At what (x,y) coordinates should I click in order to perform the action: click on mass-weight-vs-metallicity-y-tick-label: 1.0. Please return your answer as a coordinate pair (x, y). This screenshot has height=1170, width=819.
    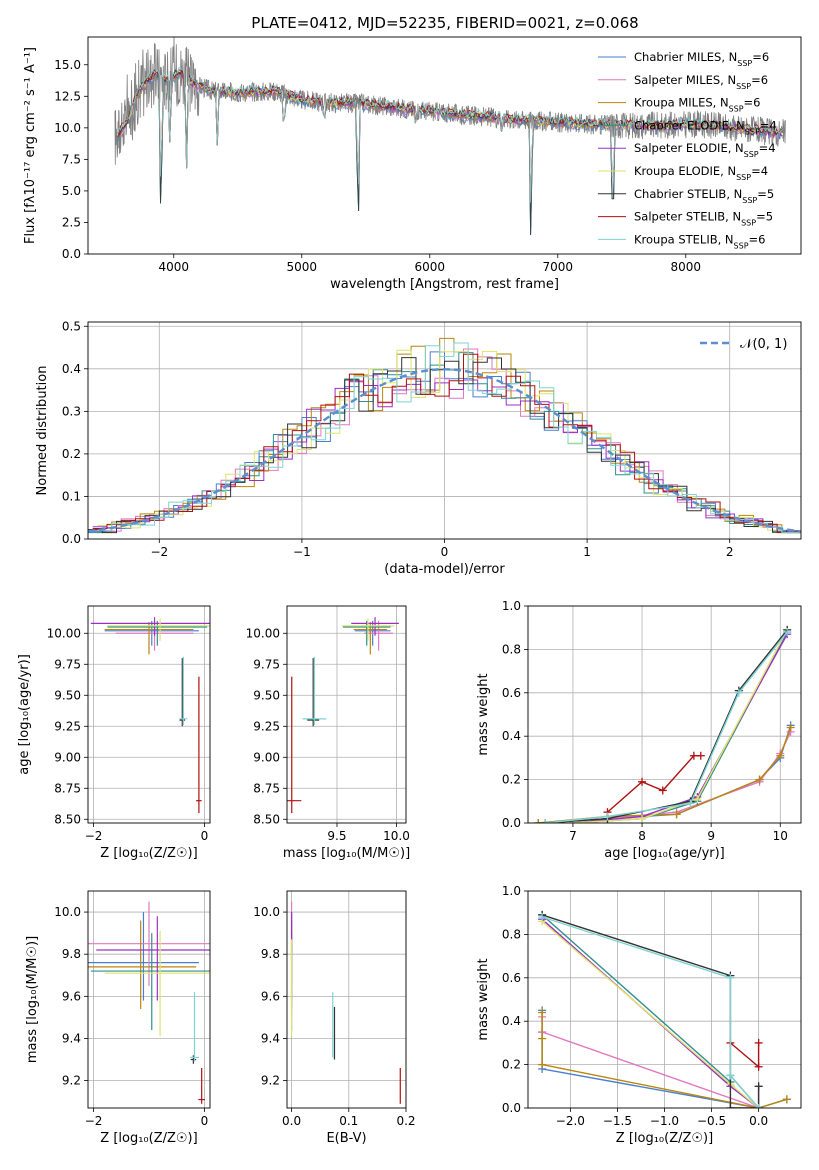
    Looking at the image, I should click on (511, 891).